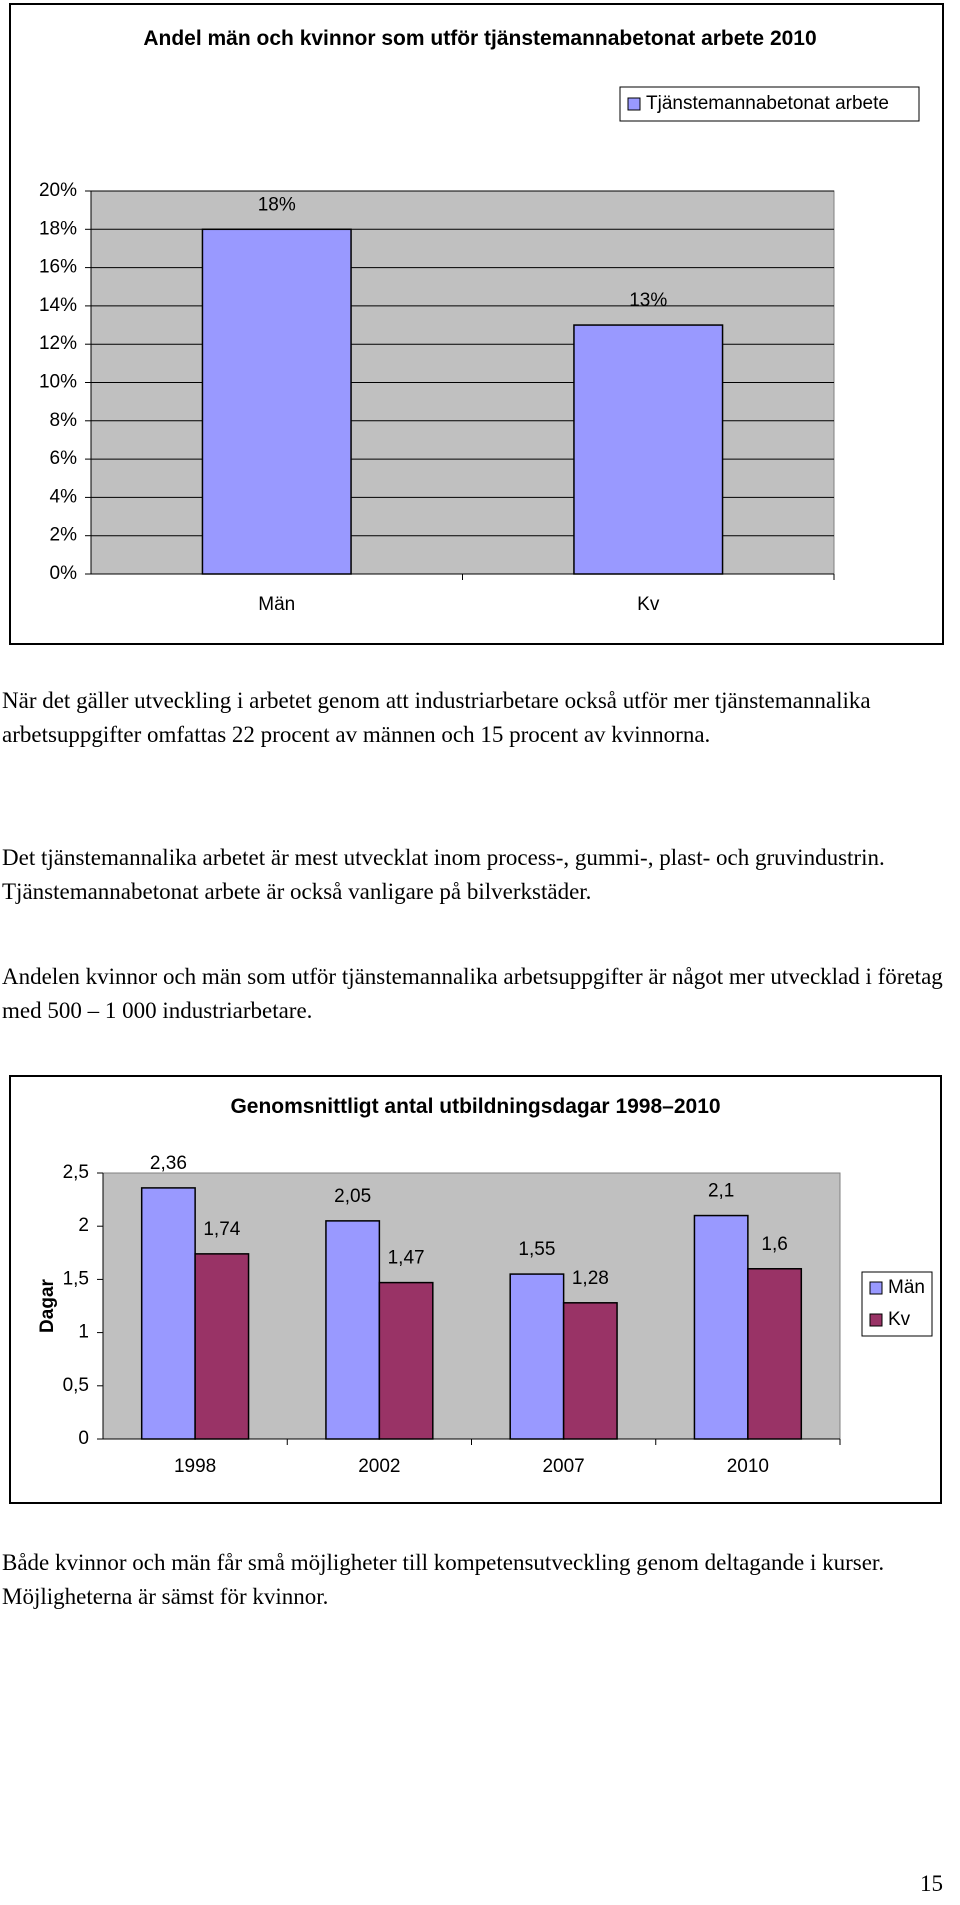 The image size is (960, 1905). What do you see at coordinates (899, 1319) in the screenshot?
I see `legend-label: Kv` at bounding box center [899, 1319].